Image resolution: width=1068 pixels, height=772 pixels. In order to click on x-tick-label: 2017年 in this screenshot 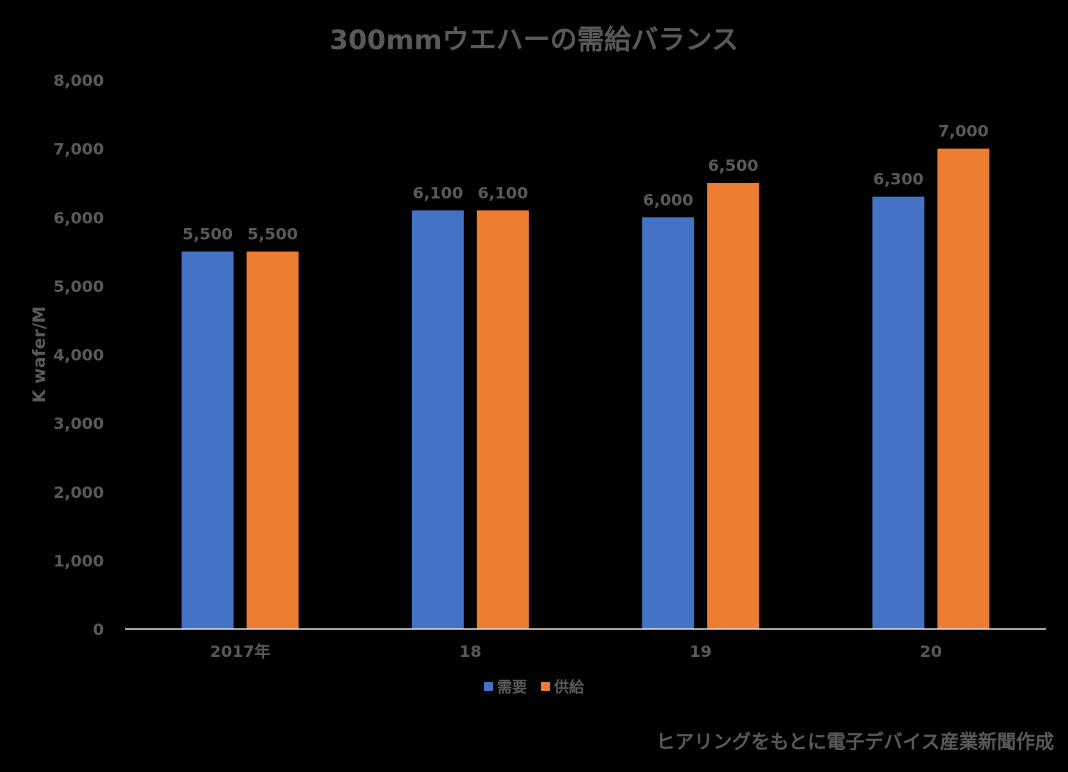, I will do `click(240, 651)`.